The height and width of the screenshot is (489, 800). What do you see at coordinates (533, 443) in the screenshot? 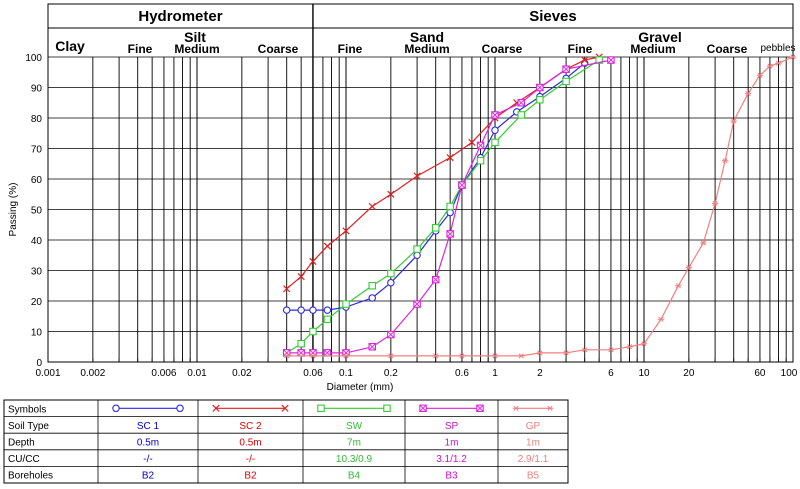
I see `legend-depth: 1m` at bounding box center [533, 443].